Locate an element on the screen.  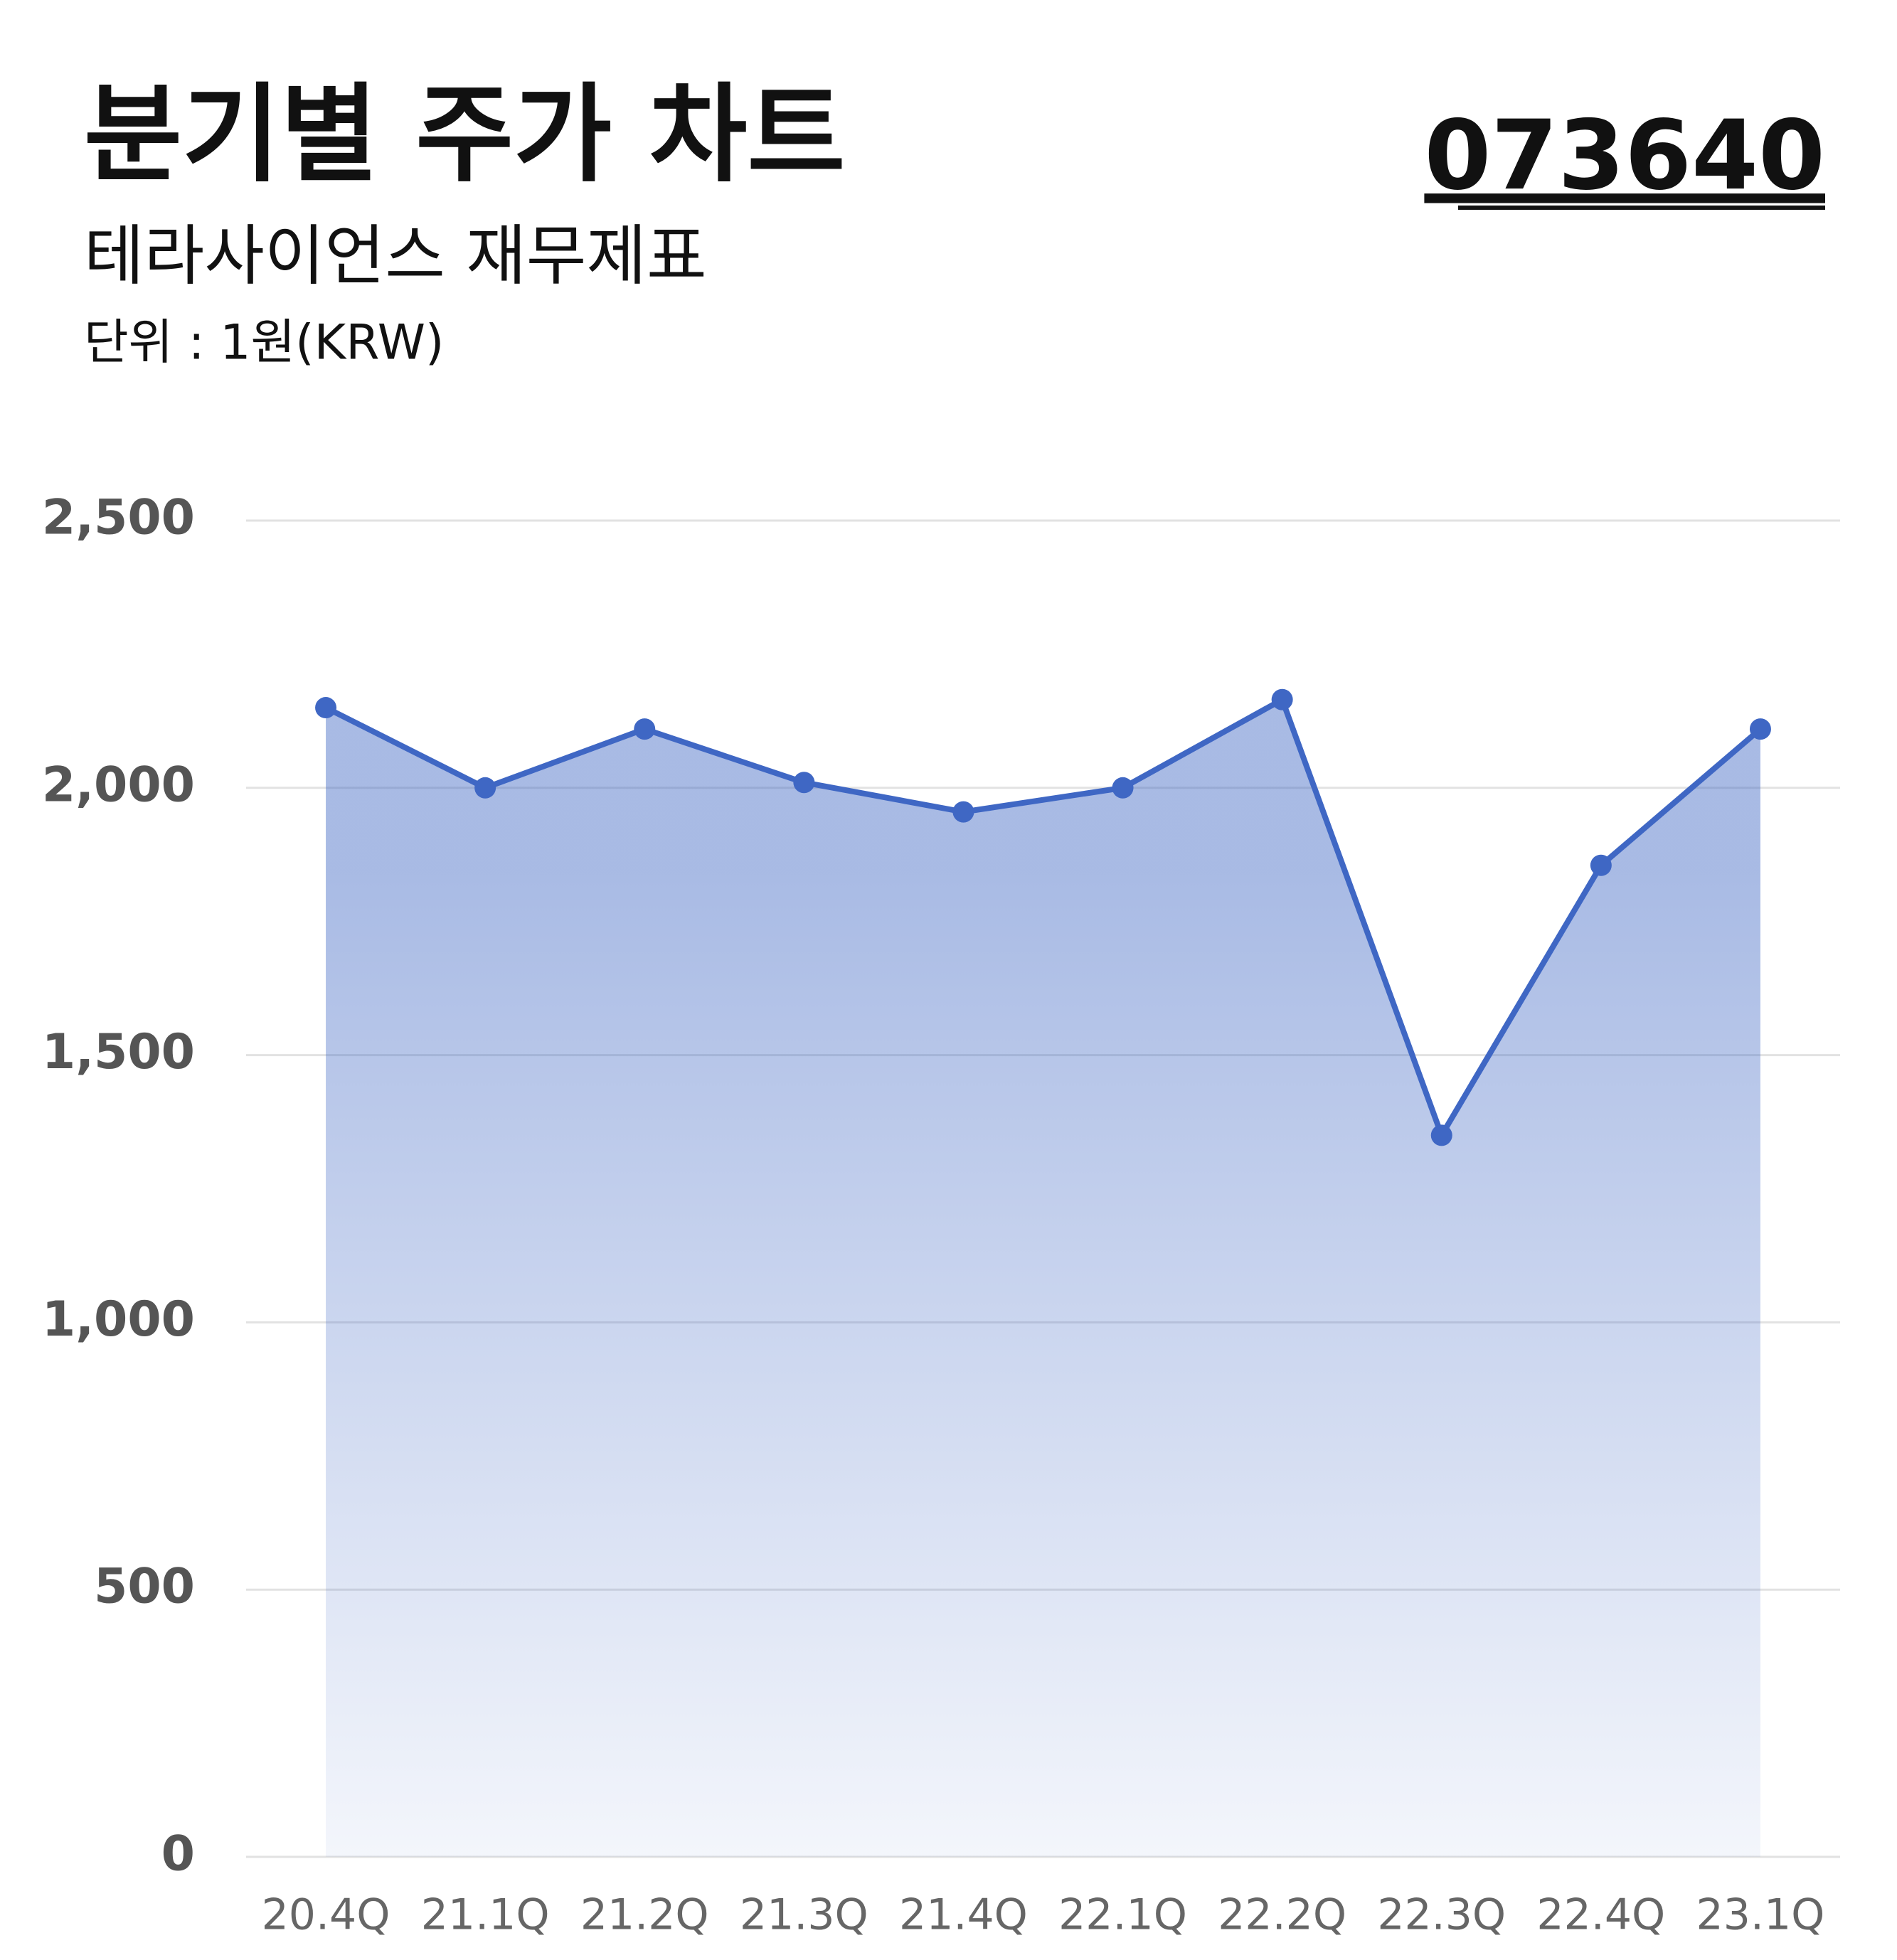
y-tick-label: 500 is located at coordinates (145, 1587).